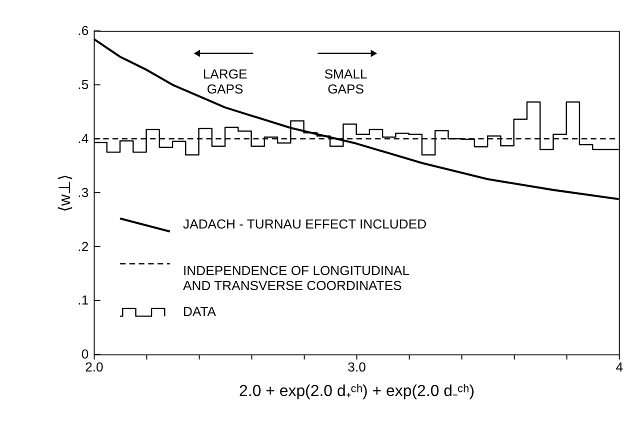 This screenshot has width=632, height=426. Describe the element at coordinates (296, 278) in the screenshot. I see `legend-label: INDEPENDENCE OF LONGITUDINAL AND TRANSVERSE COORDINATES` at that location.